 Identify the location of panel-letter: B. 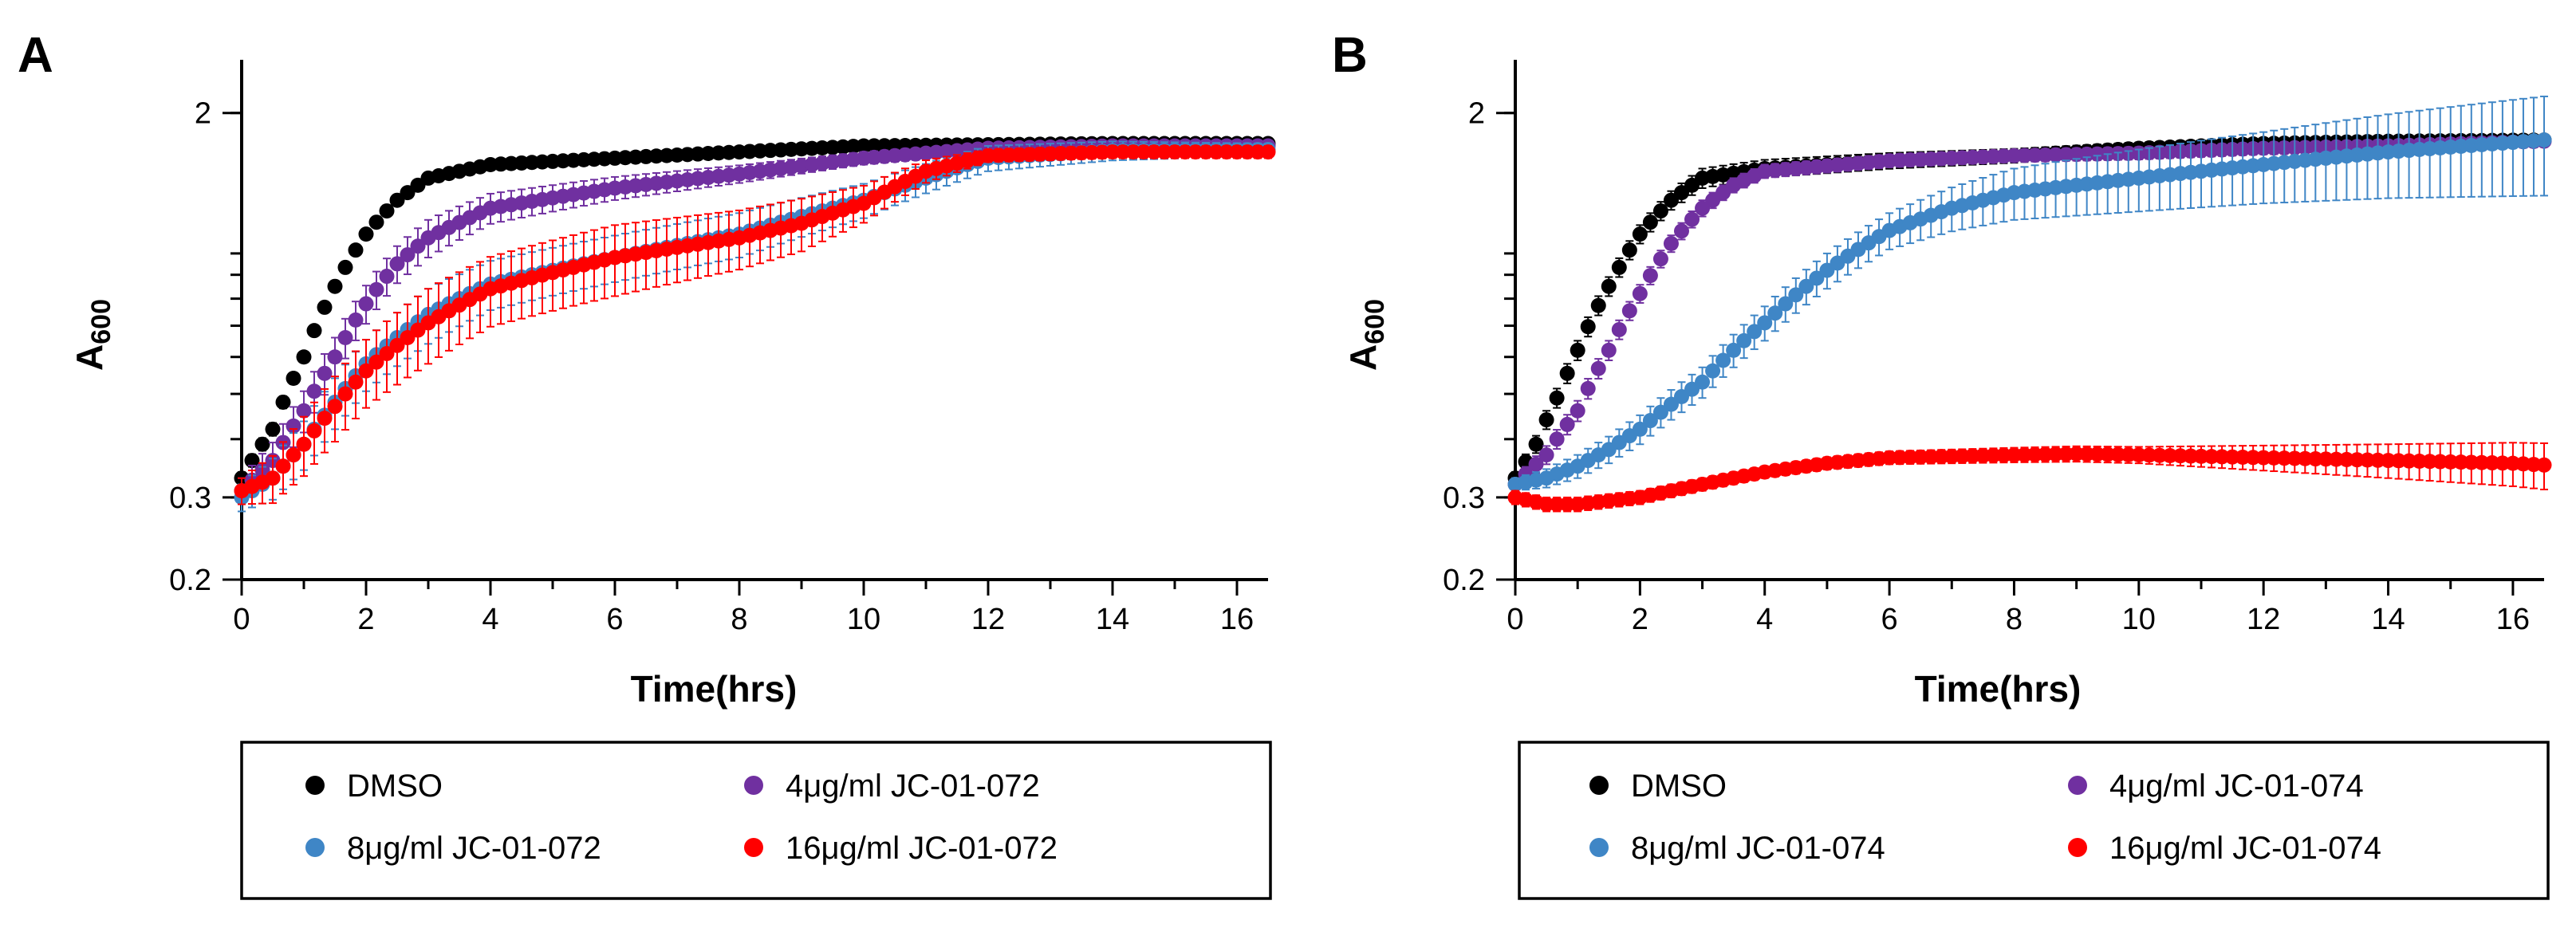
(1350, 56).